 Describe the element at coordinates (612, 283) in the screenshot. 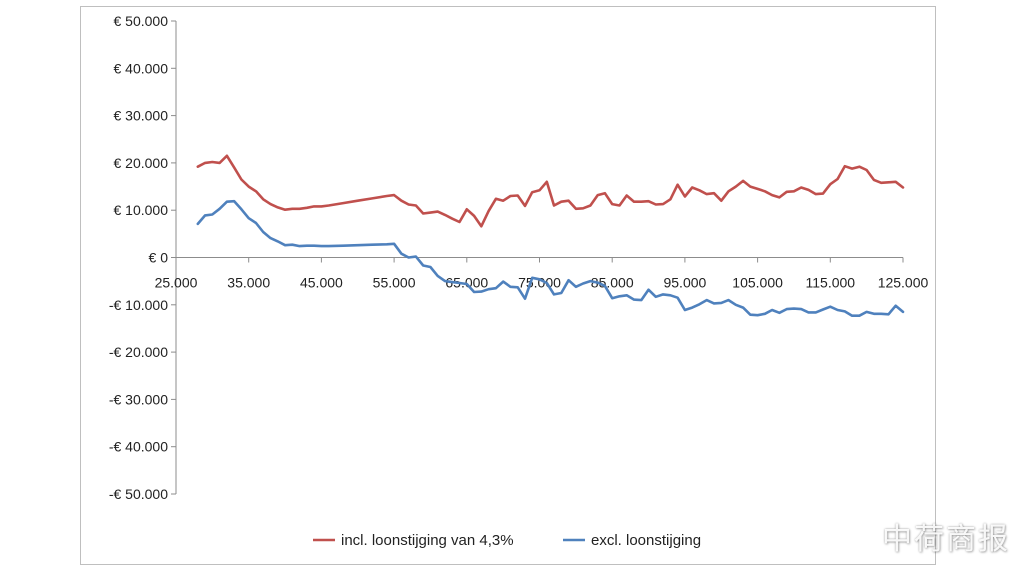

I see `x-tick-label: 85.000` at that location.